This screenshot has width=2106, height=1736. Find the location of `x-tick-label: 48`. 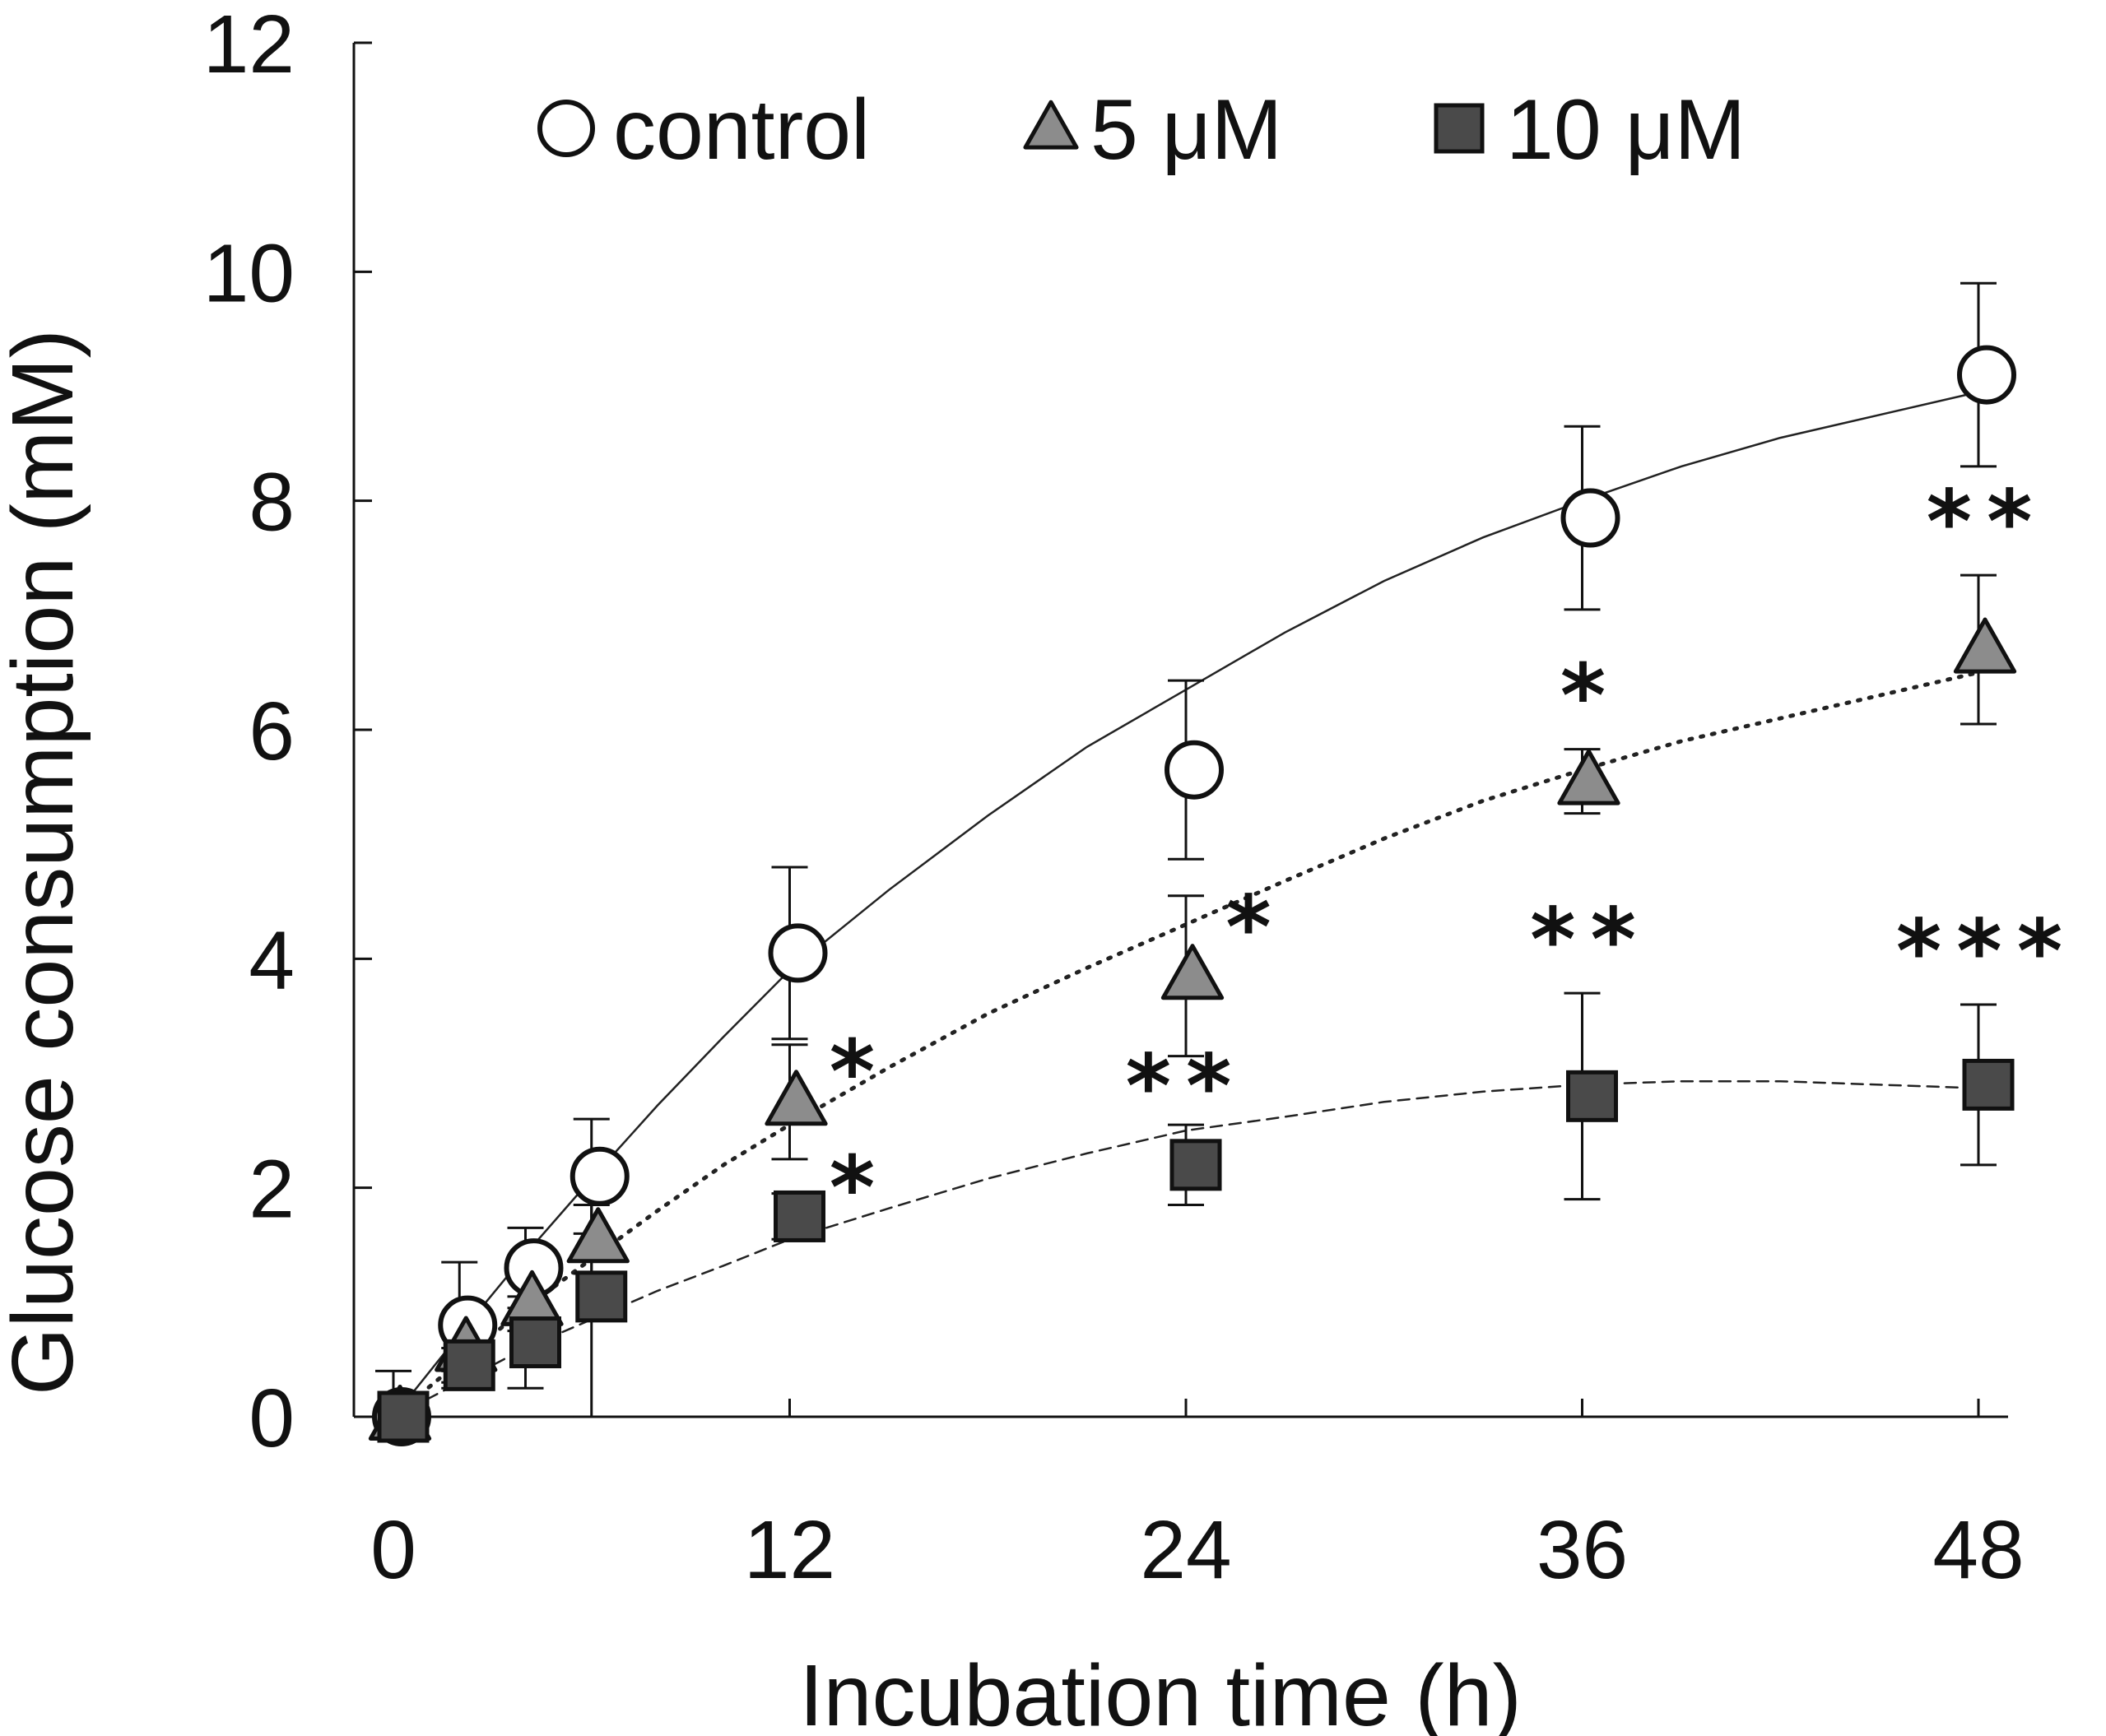

x-tick-label: 48 is located at coordinates (1978, 1550).